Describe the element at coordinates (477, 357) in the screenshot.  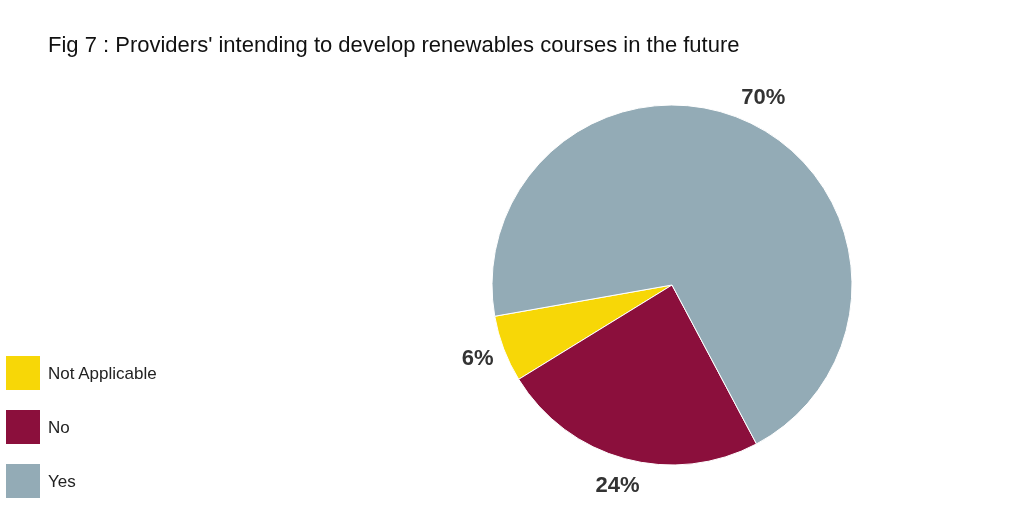
I see `data-label: 6%` at that location.